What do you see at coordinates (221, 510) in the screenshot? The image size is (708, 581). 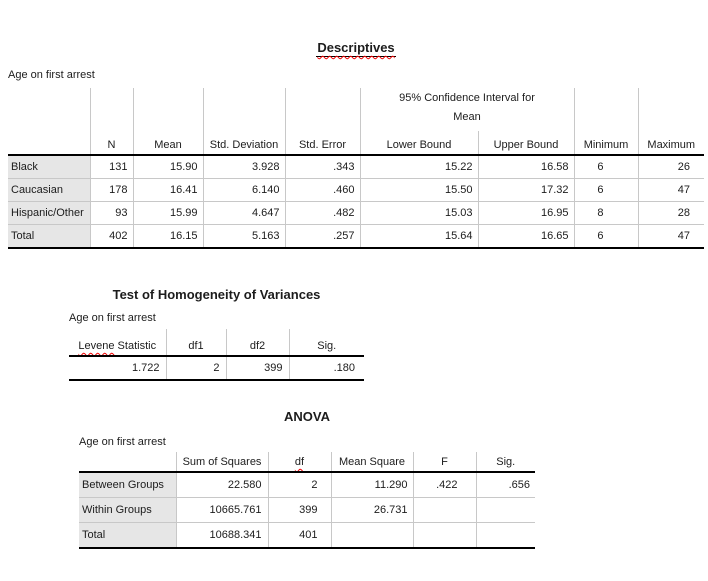 I see `table-cell: 10665.761` at bounding box center [221, 510].